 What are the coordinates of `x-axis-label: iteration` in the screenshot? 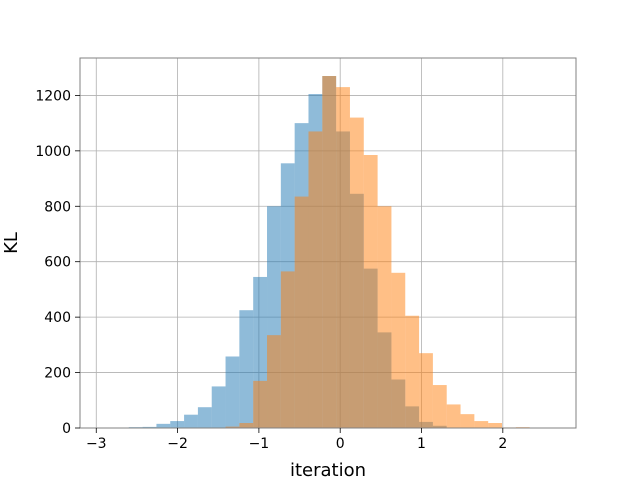 It's located at (328, 470).